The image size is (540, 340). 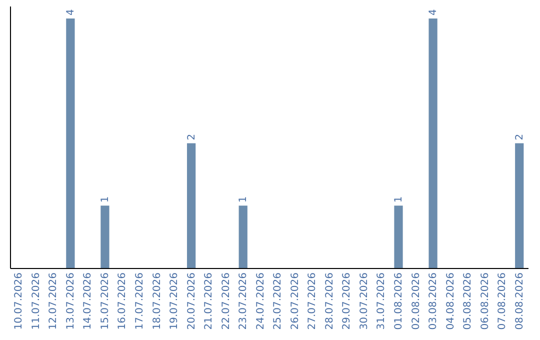 I want to click on x-tick-label: 19.07.2026, so click(x=174, y=301).